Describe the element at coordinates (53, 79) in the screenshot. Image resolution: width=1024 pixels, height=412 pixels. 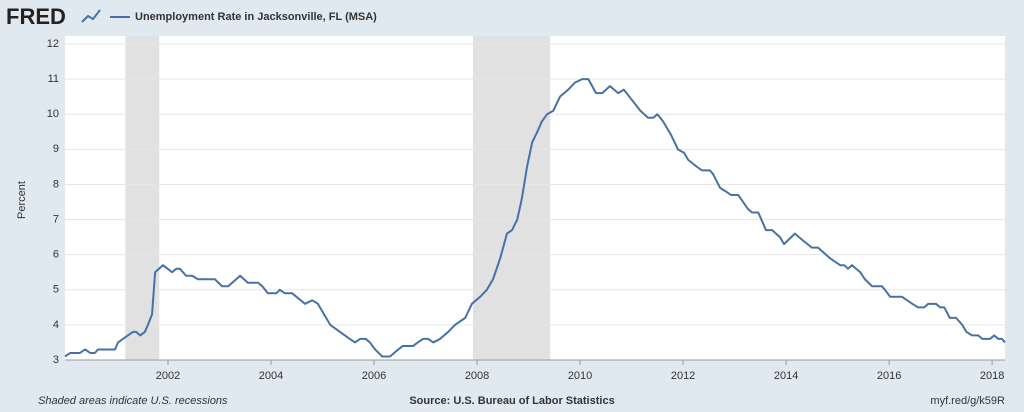
I see `y-tick-label: 11` at that location.